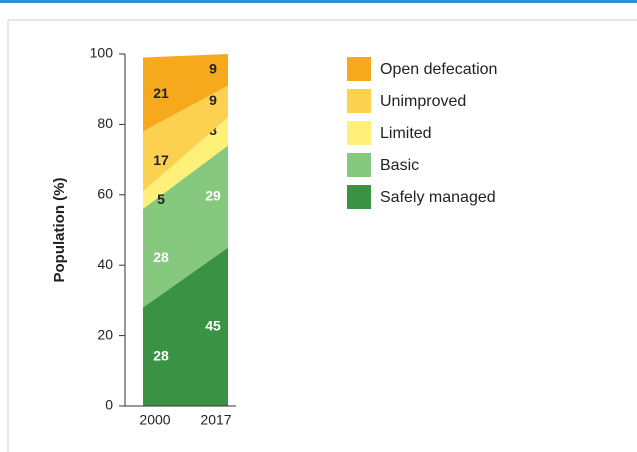 This screenshot has height=452, width=637. What do you see at coordinates (154, 420) in the screenshot?
I see `x-tick-label: 2000` at bounding box center [154, 420].